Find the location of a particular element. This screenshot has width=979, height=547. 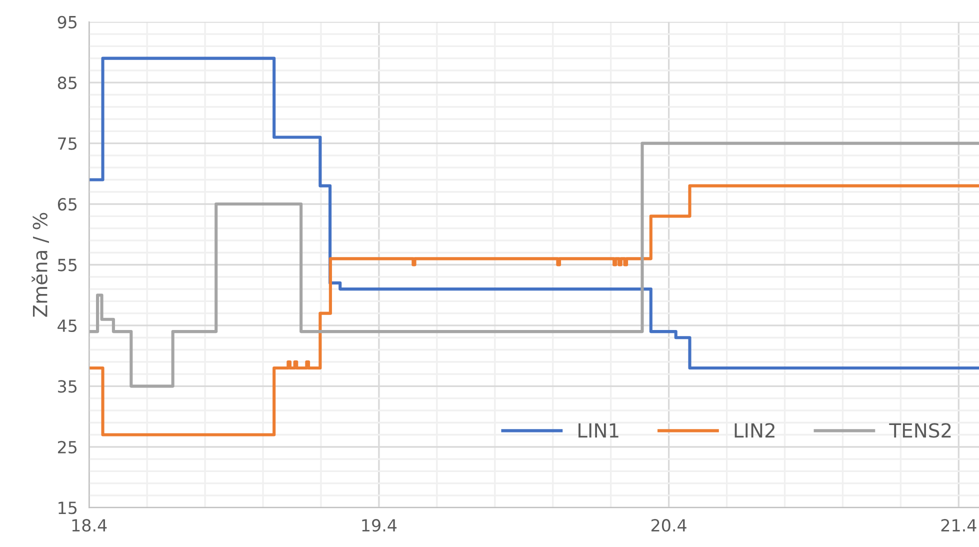

x-tick-label: 18.4 is located at coordinates (89, 525).